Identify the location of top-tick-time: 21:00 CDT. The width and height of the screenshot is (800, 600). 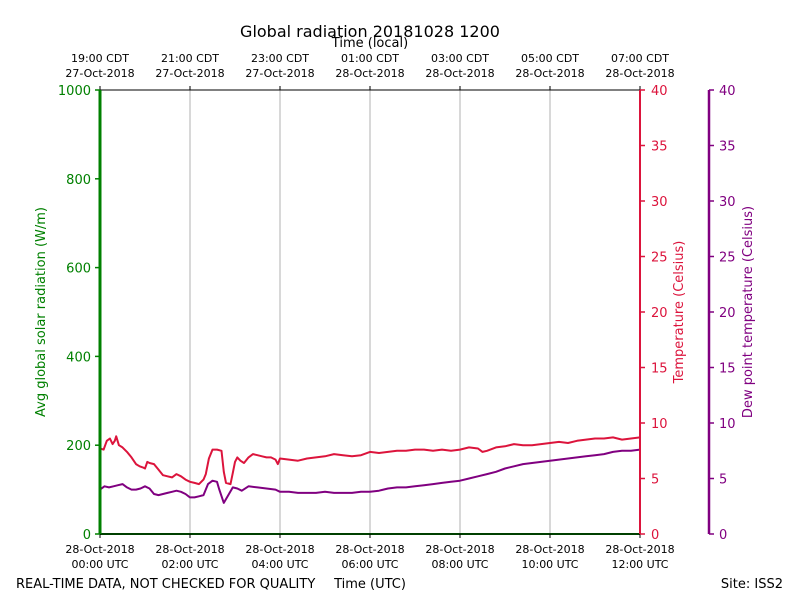
(190, 58).